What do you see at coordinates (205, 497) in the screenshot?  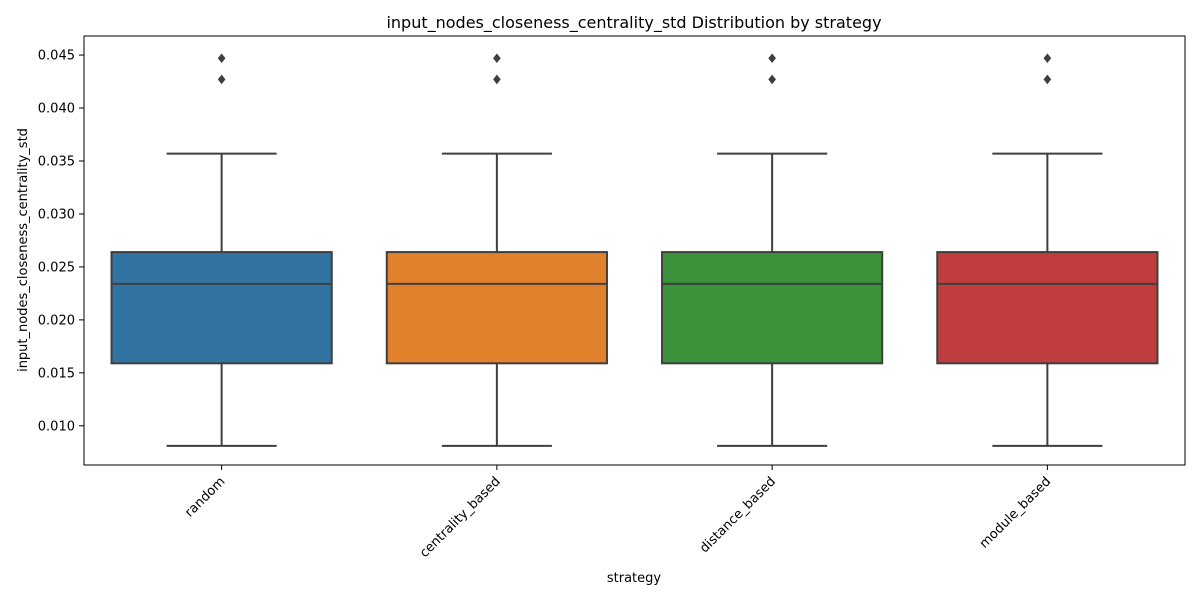 I see `x-tick-label: random` at bounding box center [205, 497].